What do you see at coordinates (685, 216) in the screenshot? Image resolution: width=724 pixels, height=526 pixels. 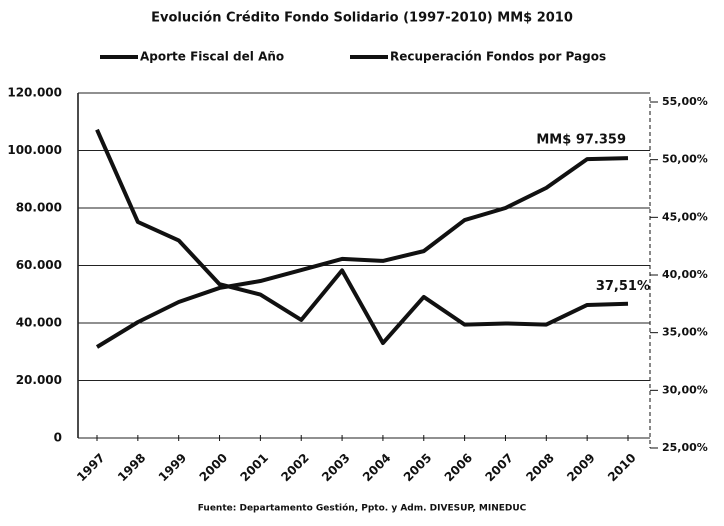 I see `y2-tick-label: 45,00%` at bounding box center [685, 216].